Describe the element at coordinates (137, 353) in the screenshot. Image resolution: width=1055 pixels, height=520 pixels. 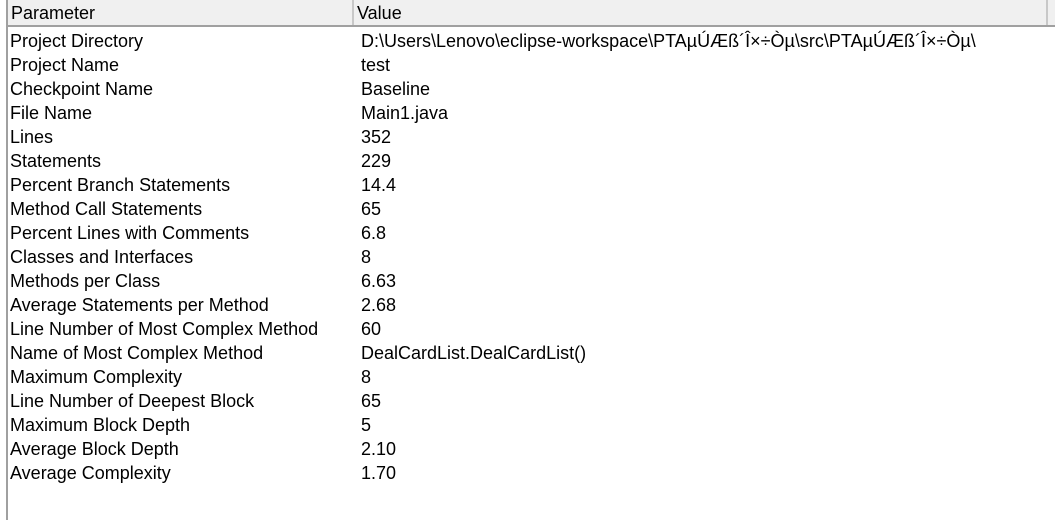
I see `parameter-cell: Name of Most Complex Method` at that location.